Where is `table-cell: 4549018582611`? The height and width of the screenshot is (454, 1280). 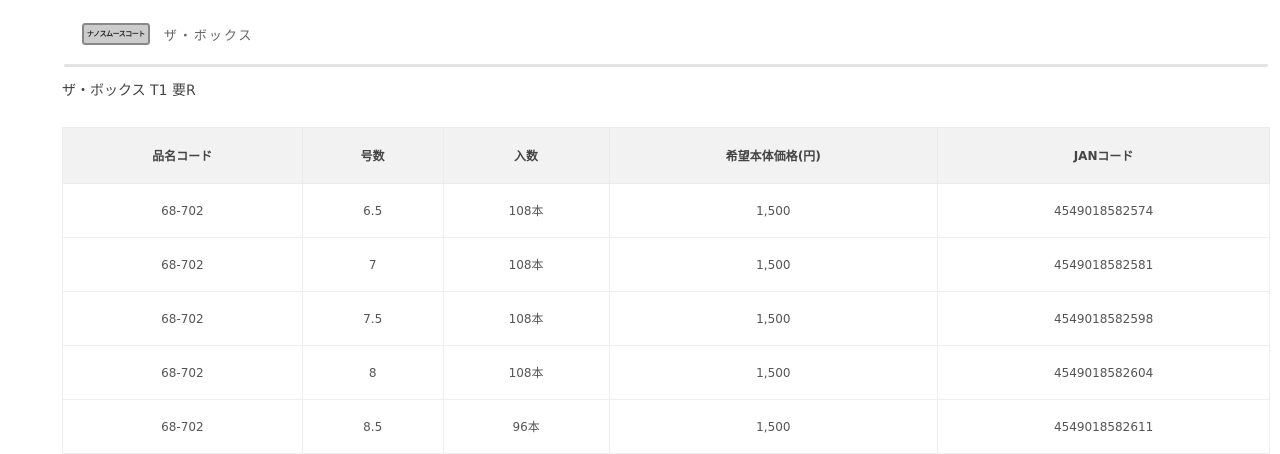
table-cell: 4549018582611 is located at coordinates (1103, 426).